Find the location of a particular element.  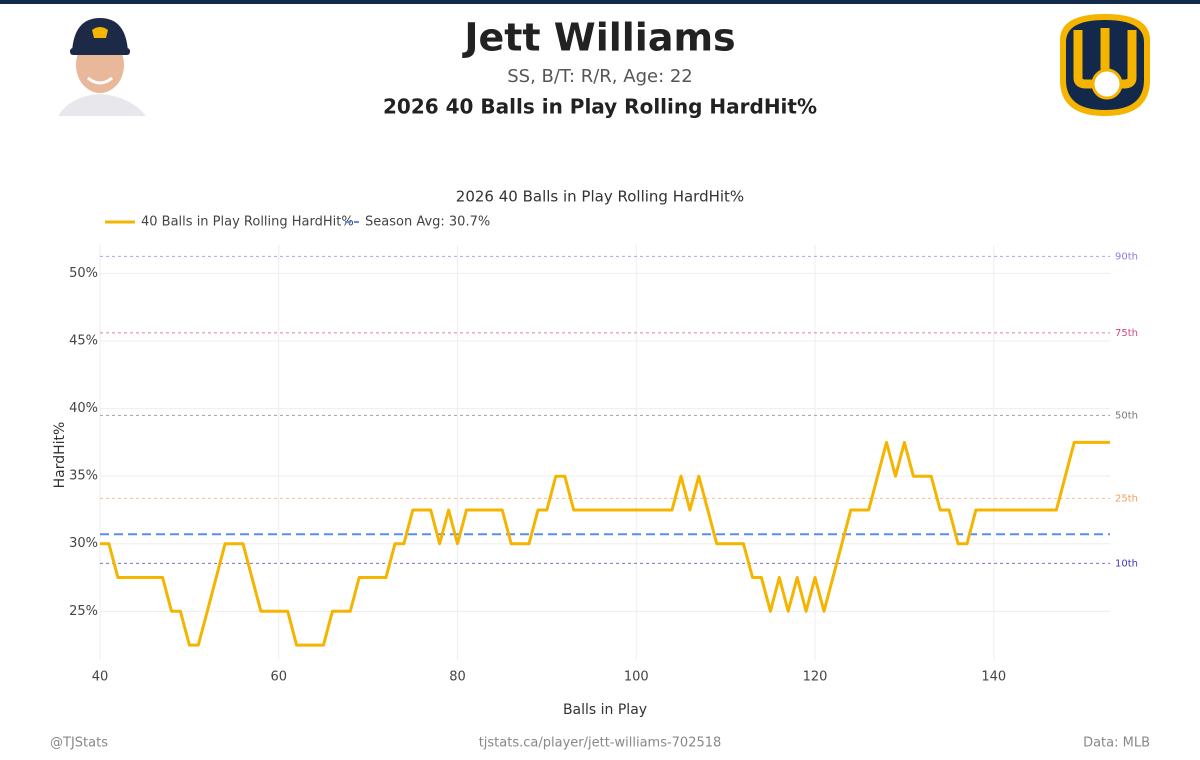

x-tick-label: 40 is located at coordinates (100, 677).